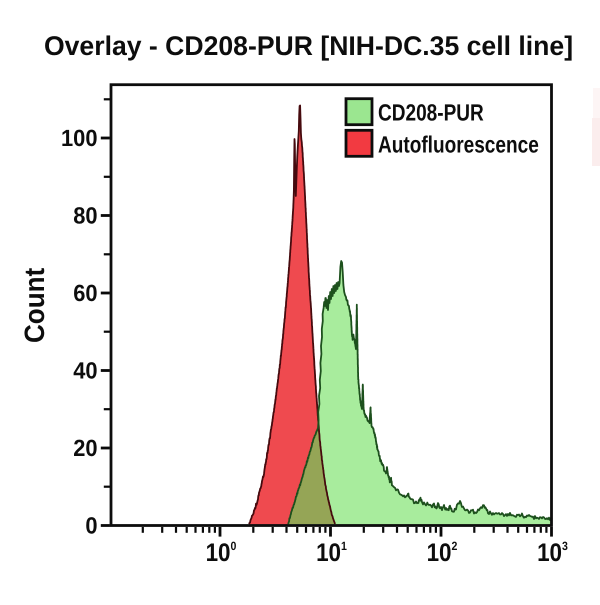 The image size is (600, 605). What do you see at coordinates (34, 305) in the screenshot?
I see `svg-text: Count` at bounding box center [34, 305].